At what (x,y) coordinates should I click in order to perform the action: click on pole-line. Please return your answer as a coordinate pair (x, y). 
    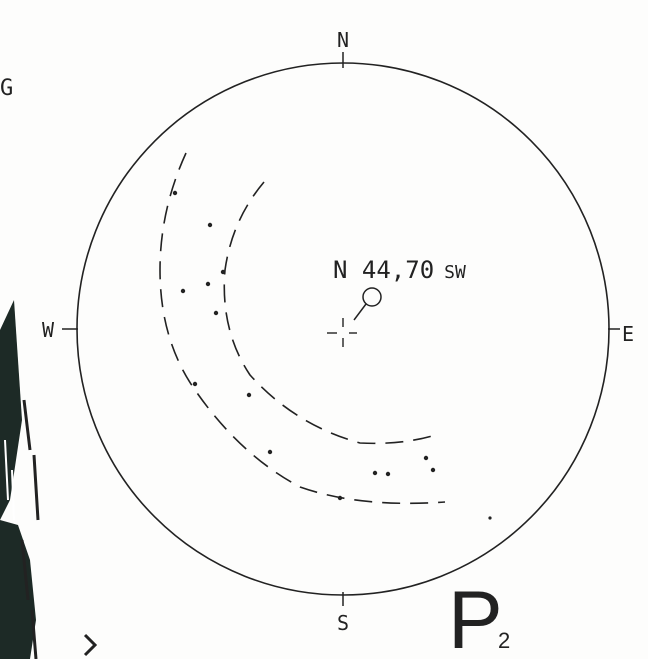
    Looking at the image, I should click on (360, 312).